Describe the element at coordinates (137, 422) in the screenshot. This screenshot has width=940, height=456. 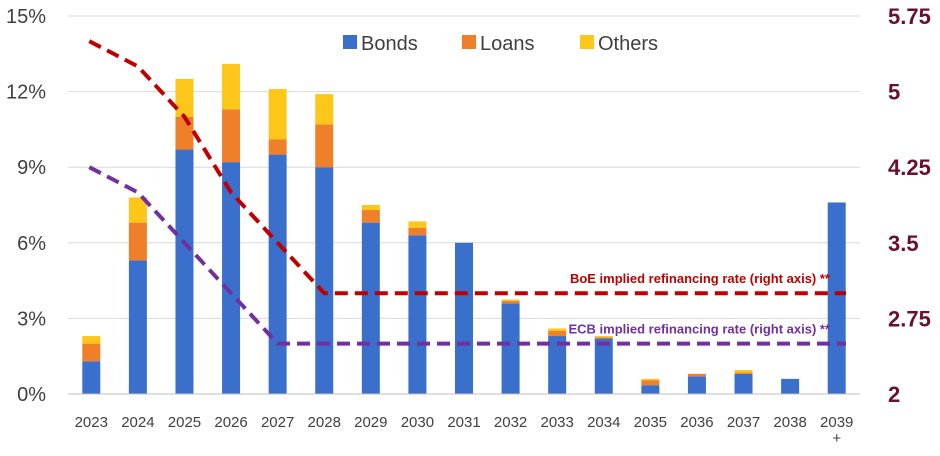
I see `x-tick-label: 2024` at that location.